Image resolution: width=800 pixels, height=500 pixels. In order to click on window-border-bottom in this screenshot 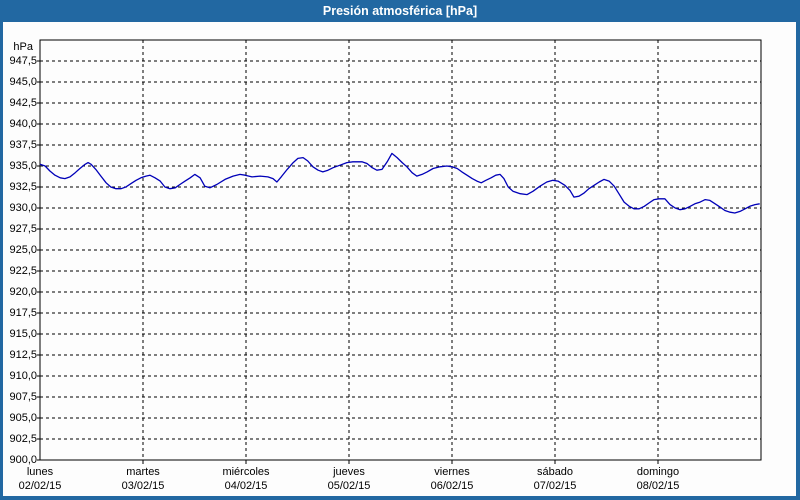, I will do `click(400, 498)`.